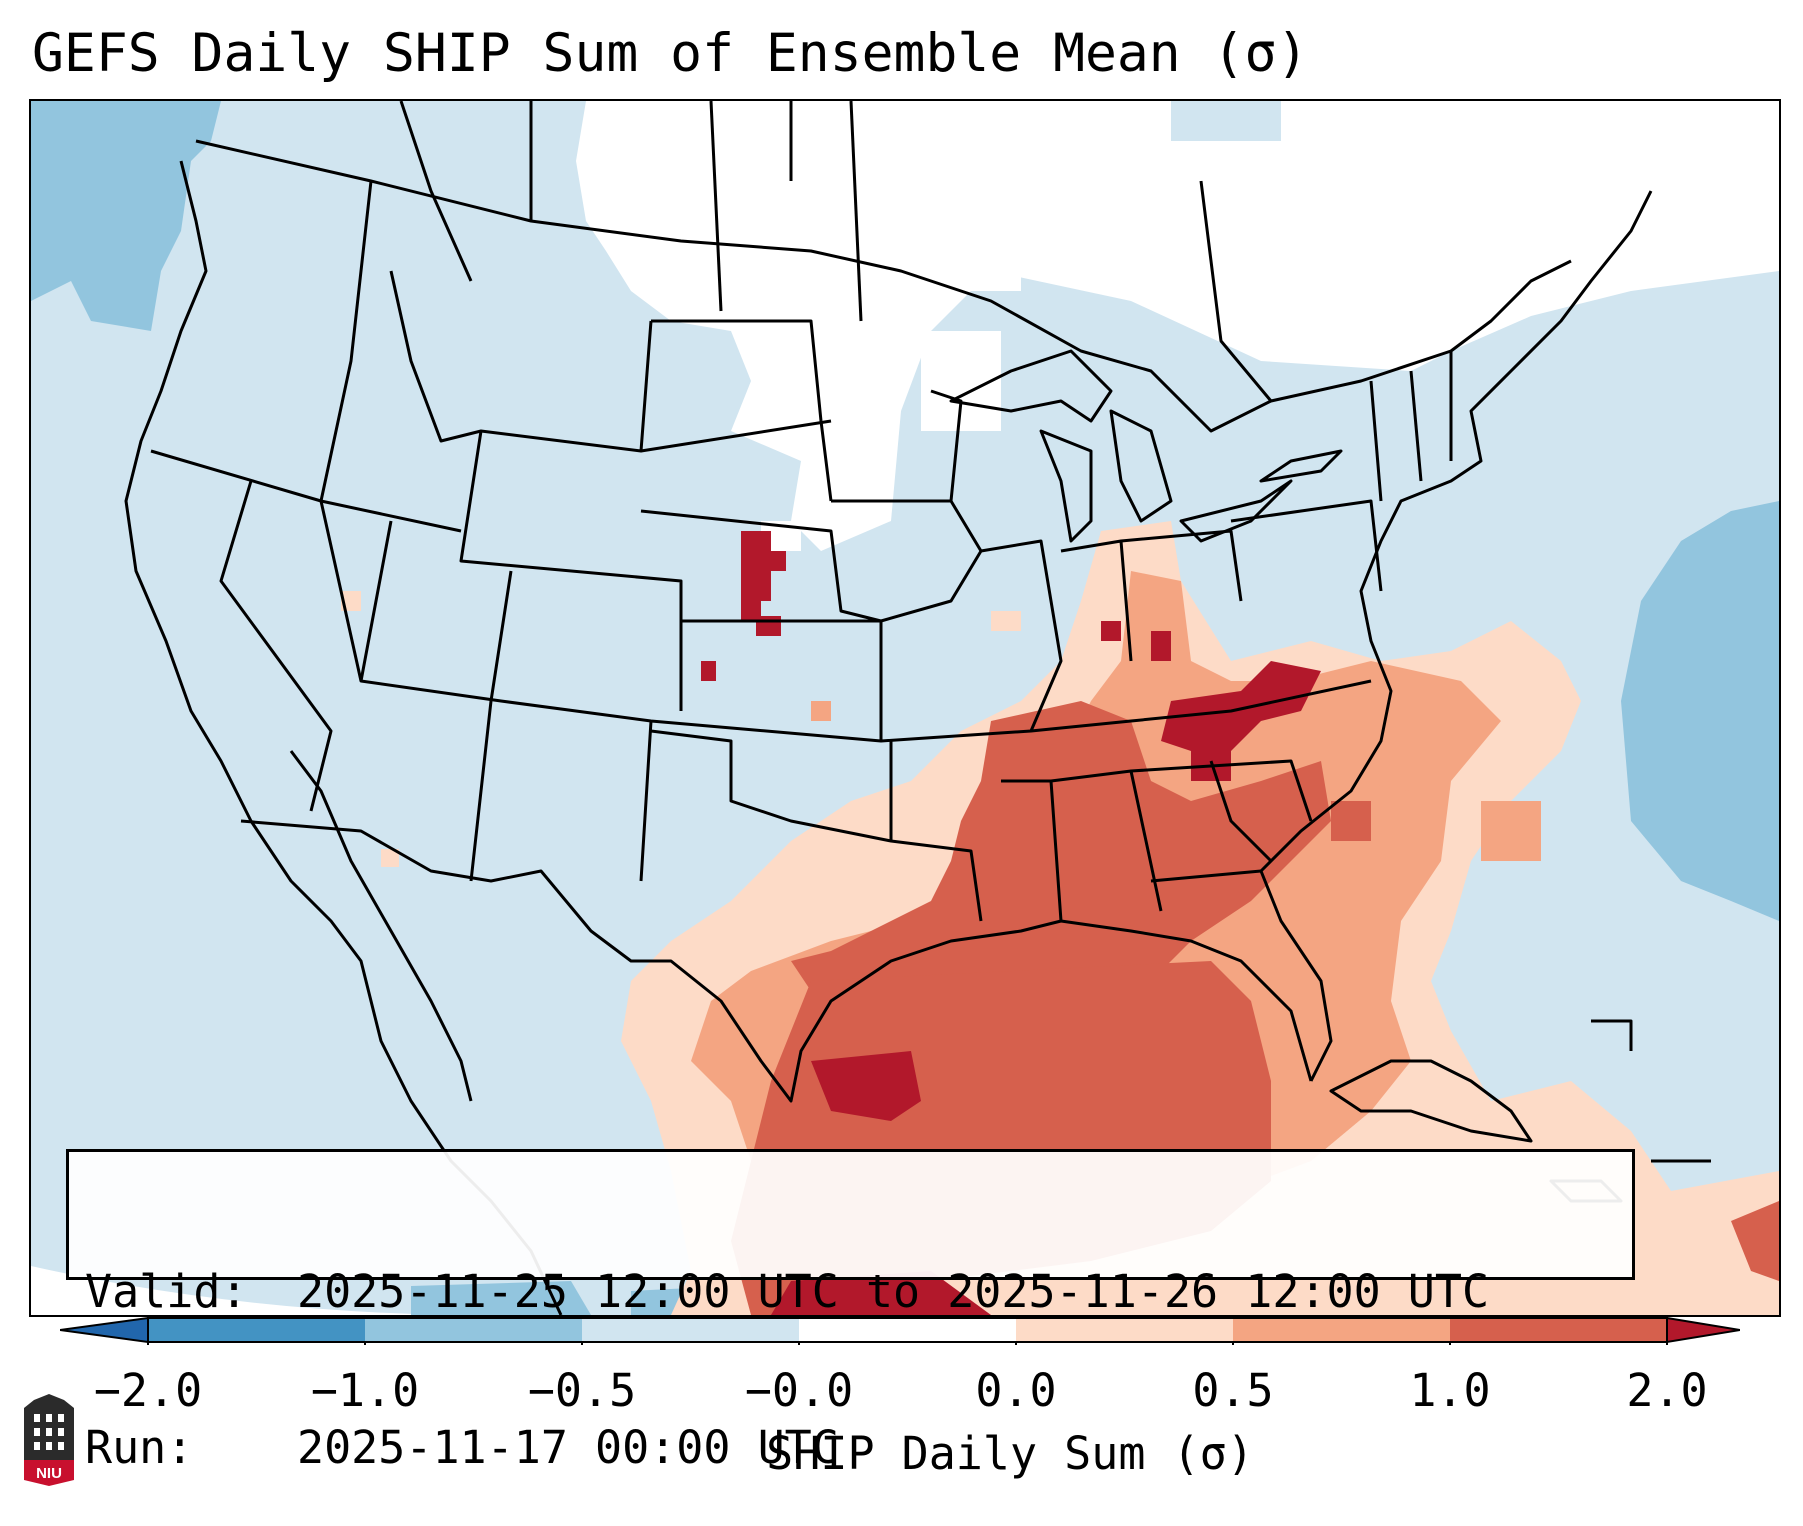  I want to click on colorbar, so click(900, 1330).